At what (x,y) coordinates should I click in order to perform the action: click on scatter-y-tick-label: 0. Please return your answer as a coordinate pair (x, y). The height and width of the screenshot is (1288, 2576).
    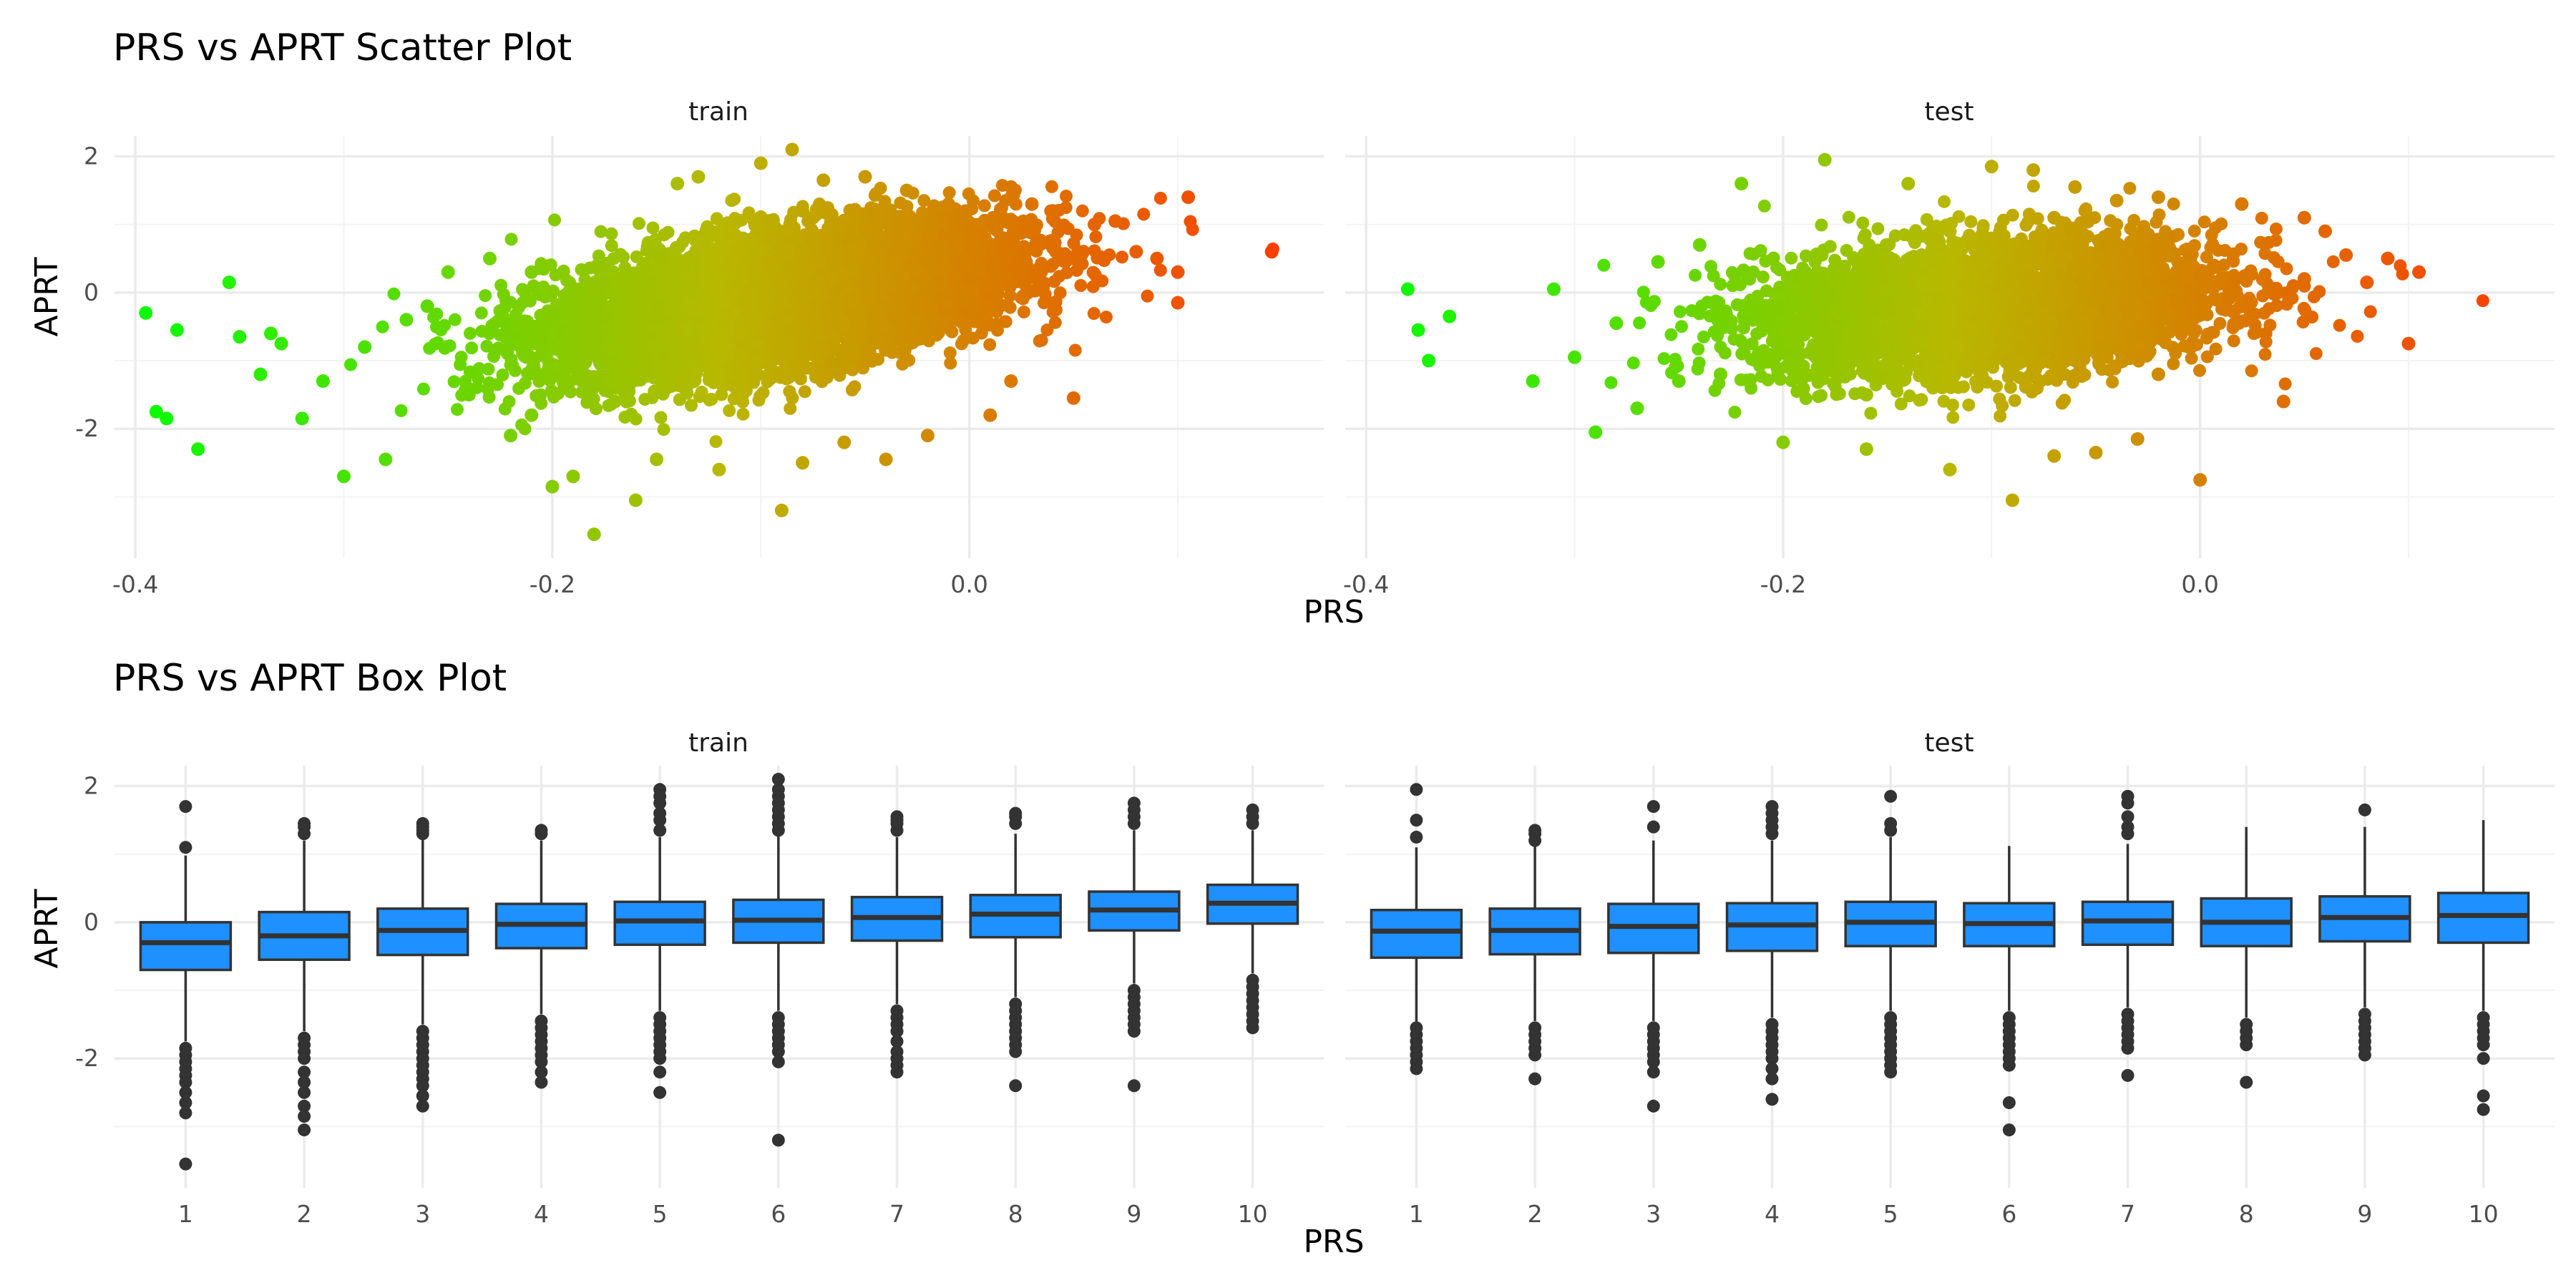
    Looking at the image, I should click on (91, 292).